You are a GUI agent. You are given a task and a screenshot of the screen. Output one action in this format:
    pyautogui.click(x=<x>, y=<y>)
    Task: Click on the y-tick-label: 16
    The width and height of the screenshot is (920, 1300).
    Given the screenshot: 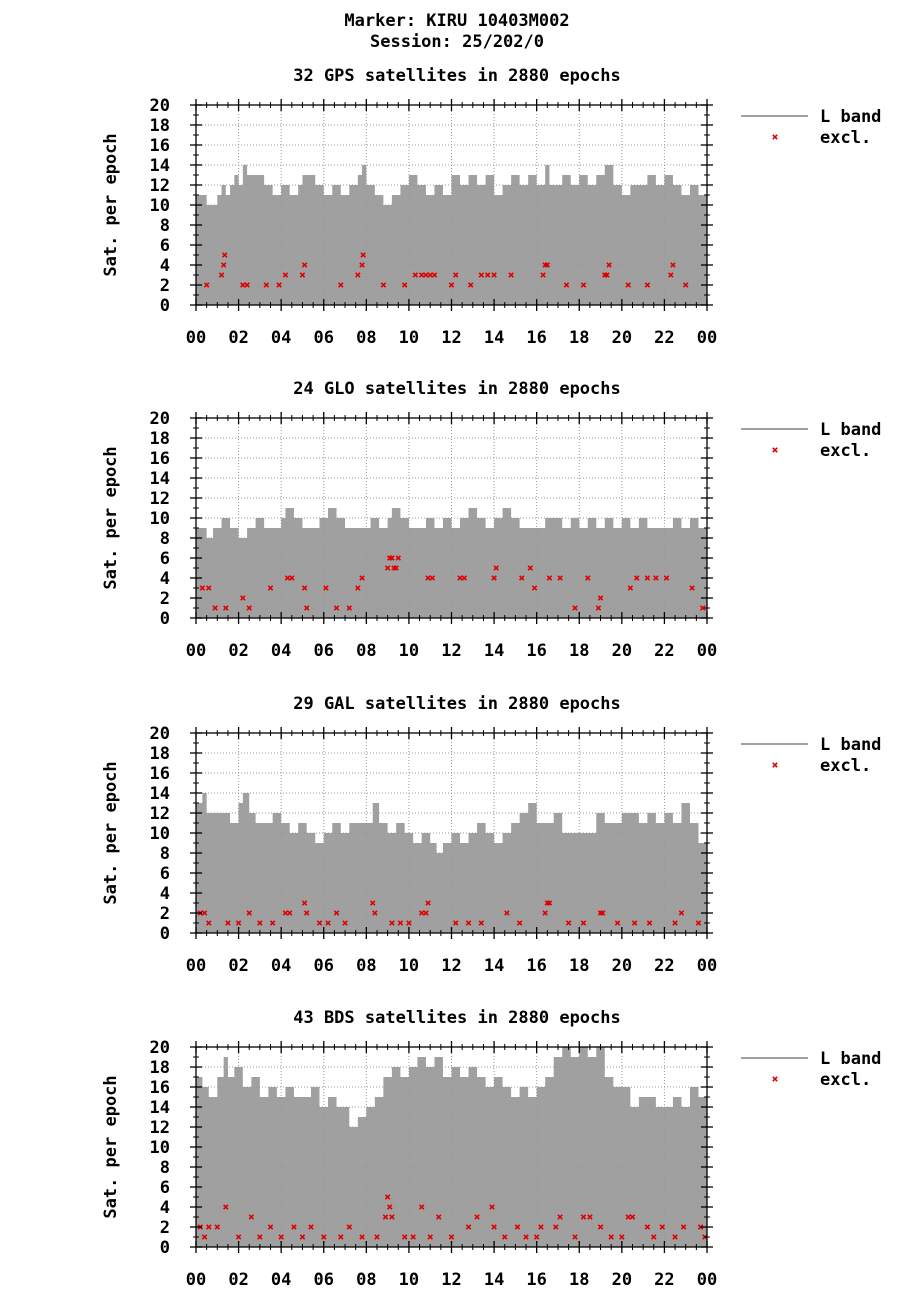 What is the action you would take?
    pyautogui.click(x=160, y=774)
    